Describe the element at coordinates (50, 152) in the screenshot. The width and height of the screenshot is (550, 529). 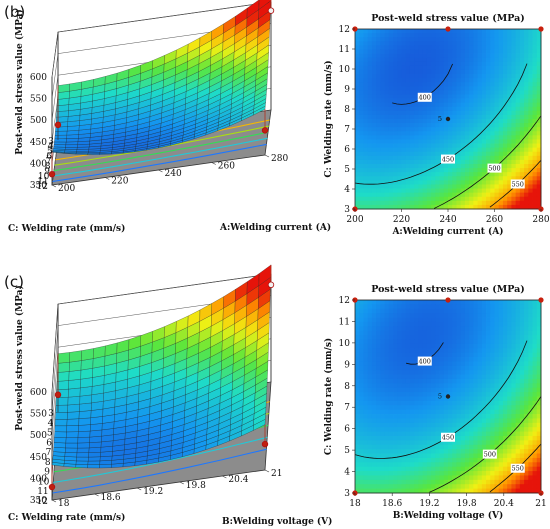
I see `b3d-y-tick-2: 5` at that location.